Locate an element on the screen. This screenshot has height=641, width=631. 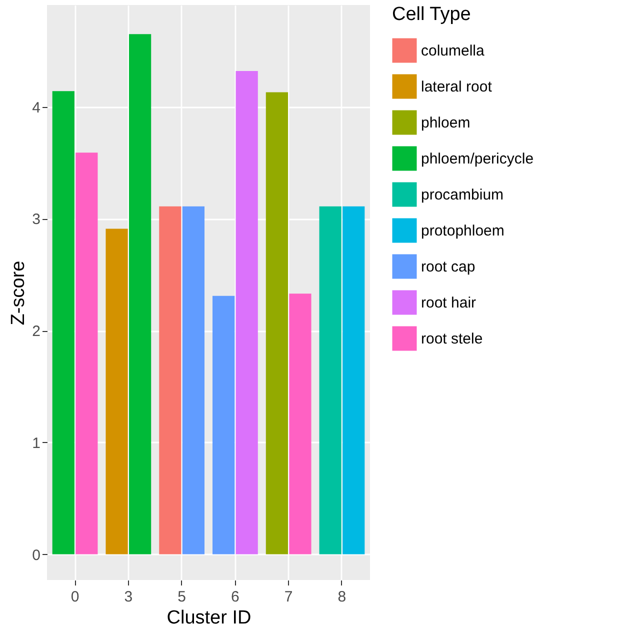
y-tick-label: 3 is located at coordinates (36, 219).